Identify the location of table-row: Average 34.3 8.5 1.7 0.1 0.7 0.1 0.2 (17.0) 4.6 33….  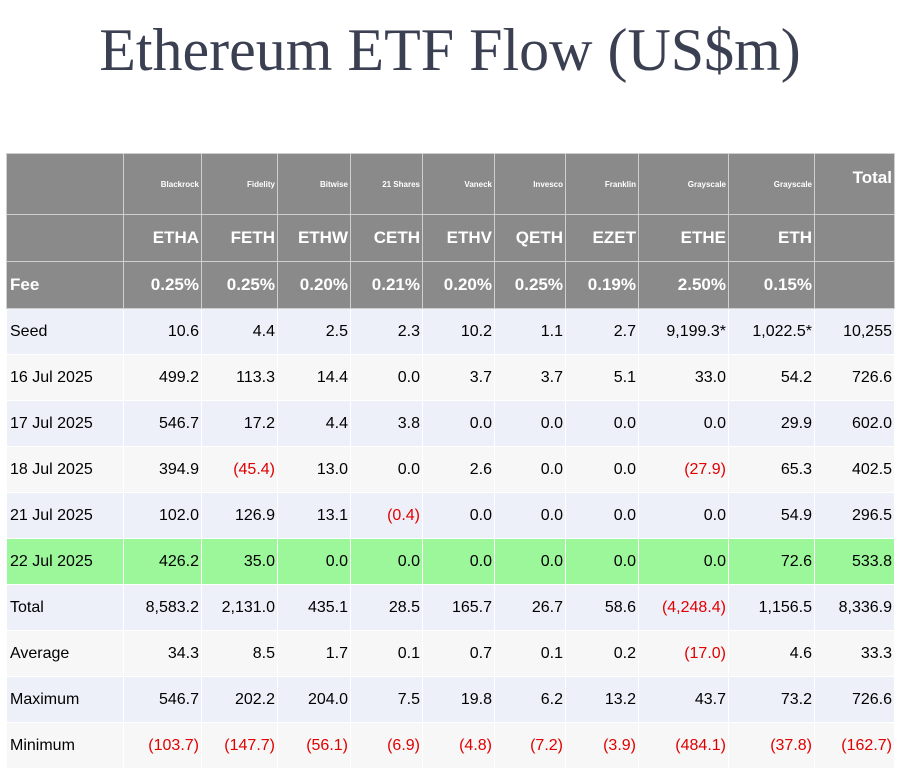
(450, 653).